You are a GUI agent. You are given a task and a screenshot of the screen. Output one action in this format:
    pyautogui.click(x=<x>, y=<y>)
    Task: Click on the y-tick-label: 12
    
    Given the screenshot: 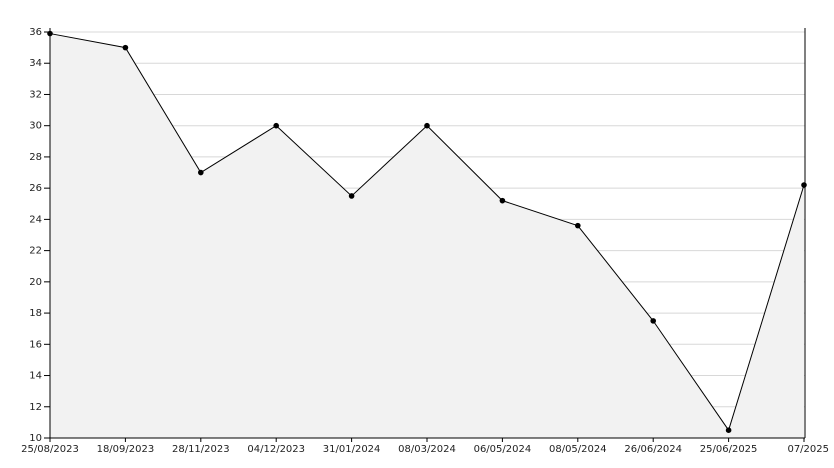 What is the action you would take?
    pyautogui.click(x=35, y=407)
    